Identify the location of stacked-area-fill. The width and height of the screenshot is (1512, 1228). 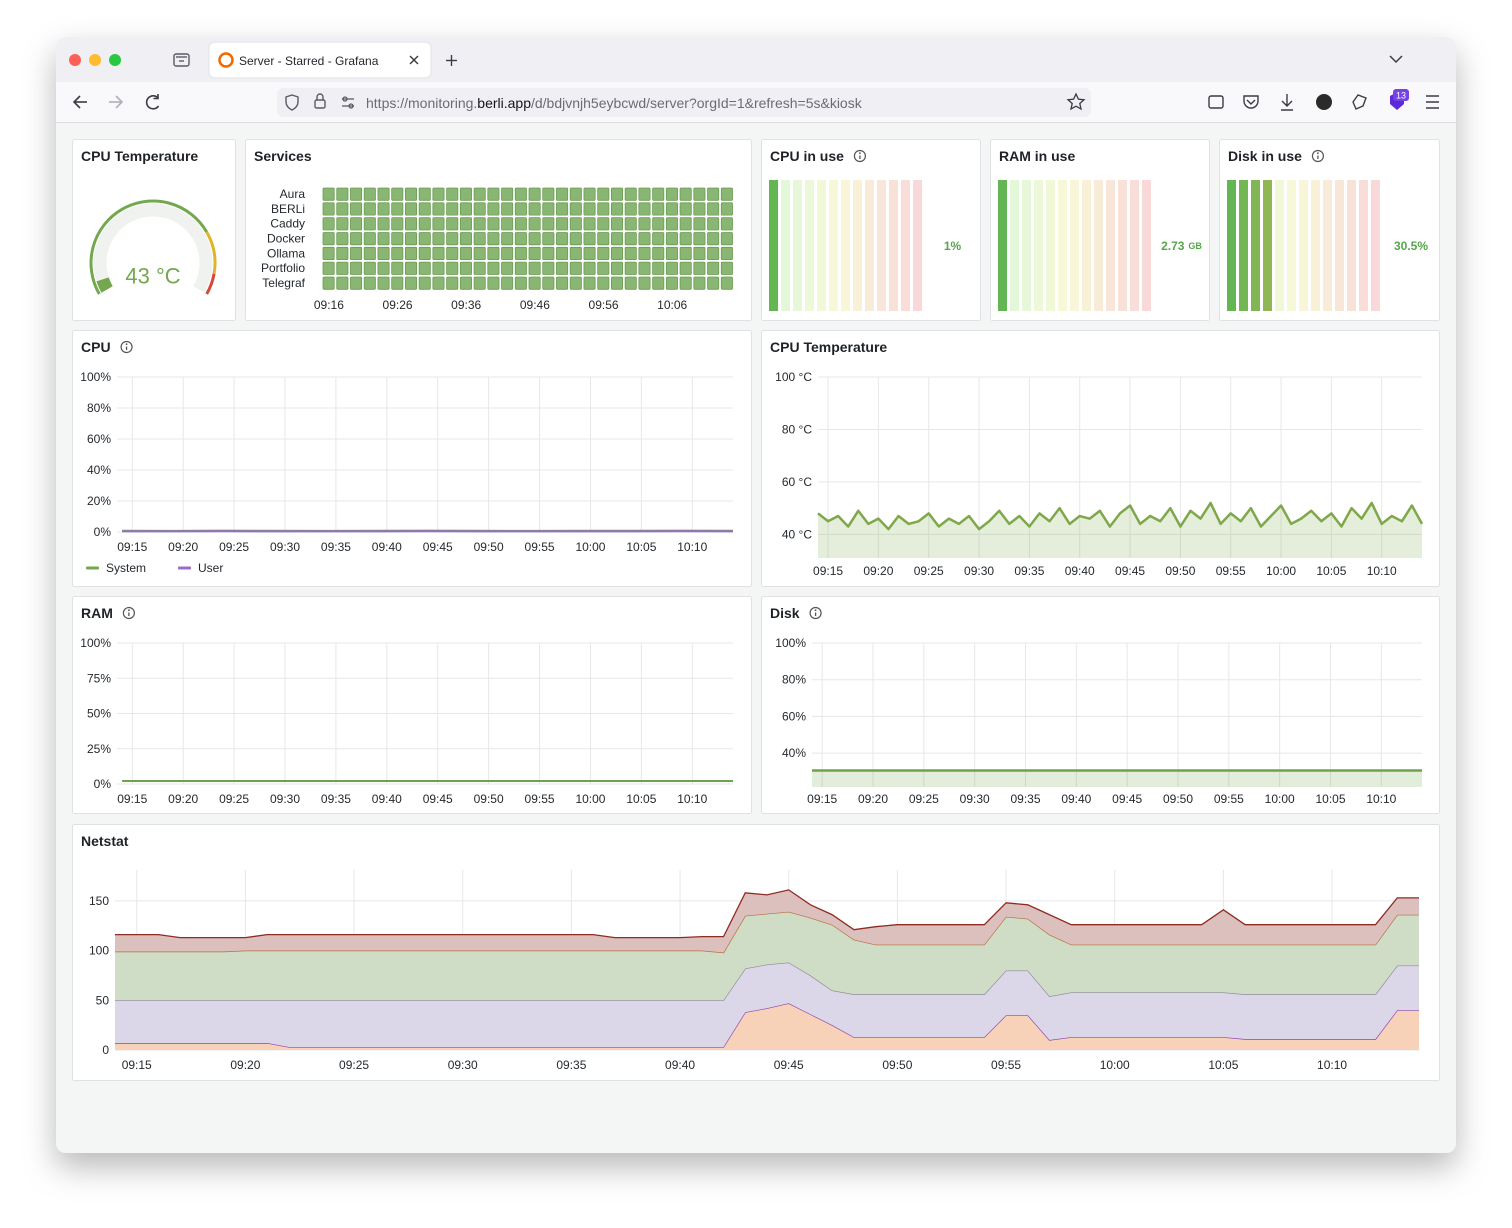
(767, 1005).